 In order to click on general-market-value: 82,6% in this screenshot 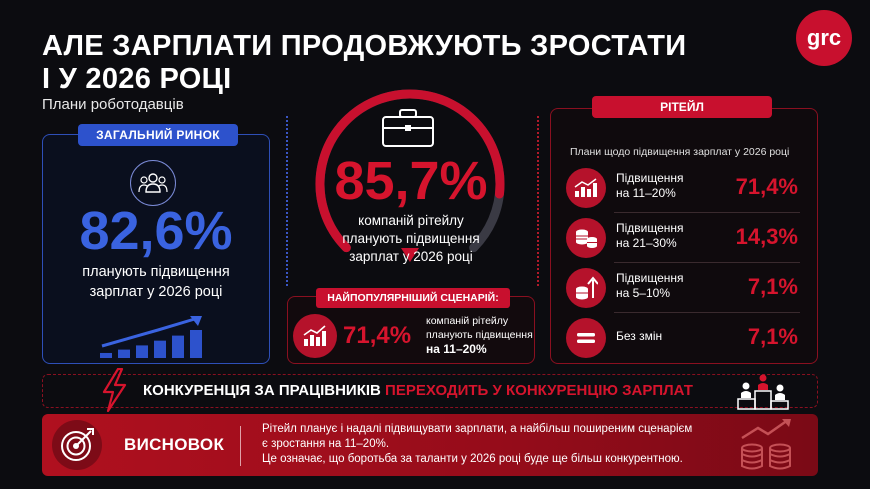, I will do `click(156, 231)`.